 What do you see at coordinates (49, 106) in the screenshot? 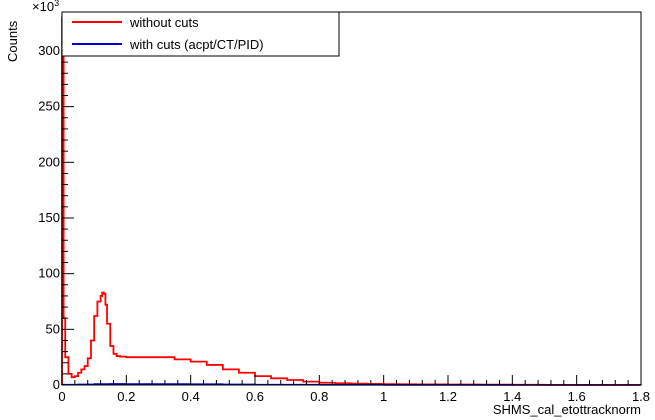
I see `y-tick-label: 250` at bounding box center [49, 106].